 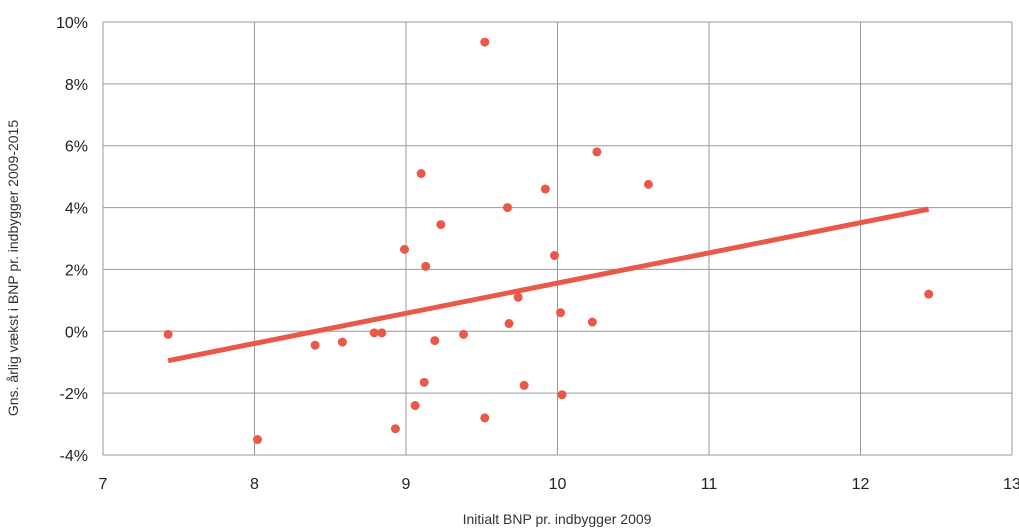 What do you see at coordinates (103, 484) in the screenshot?
I see `x-tick-label: 7` at bounding box center [103, 484].